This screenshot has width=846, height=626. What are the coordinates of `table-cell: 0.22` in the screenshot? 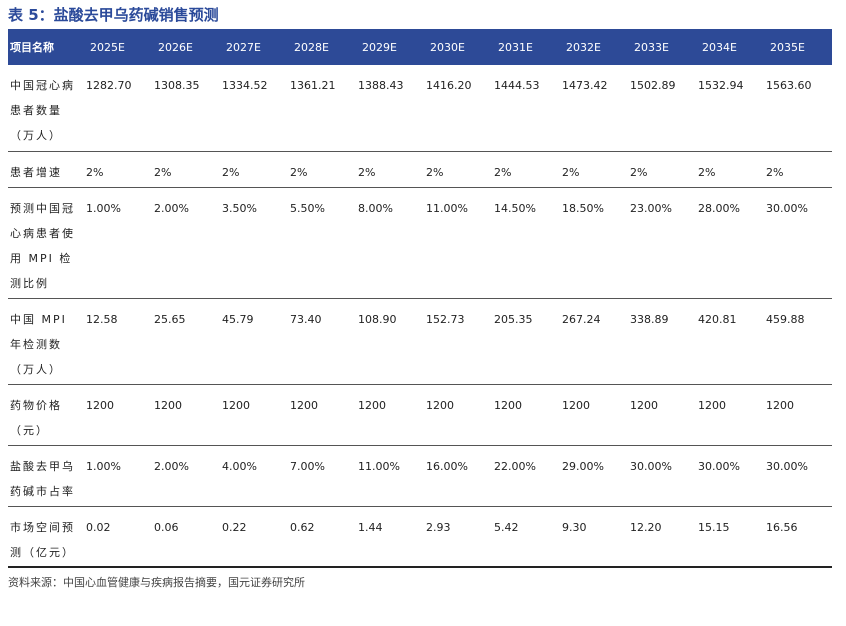 It's located at (254, 537).